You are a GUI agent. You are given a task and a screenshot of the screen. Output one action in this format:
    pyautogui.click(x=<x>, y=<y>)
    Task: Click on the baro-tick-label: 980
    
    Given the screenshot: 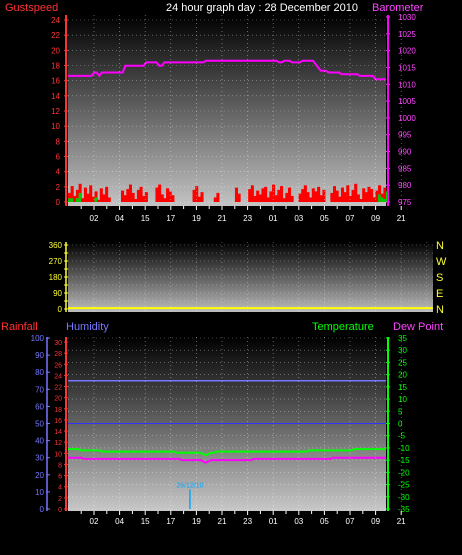 What is the action you would take?
    pyautogui.click(x=405, y=185)
    